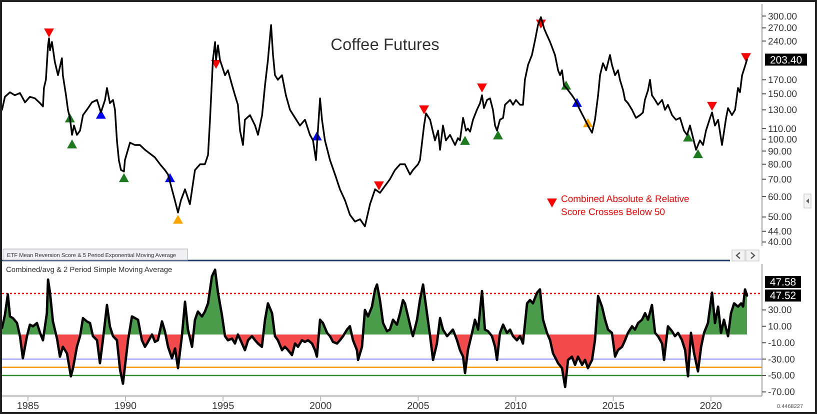 The width and height of the screenshot is (817, 414). I want to click on y-tick-label: -70.00, so click(781, 392).